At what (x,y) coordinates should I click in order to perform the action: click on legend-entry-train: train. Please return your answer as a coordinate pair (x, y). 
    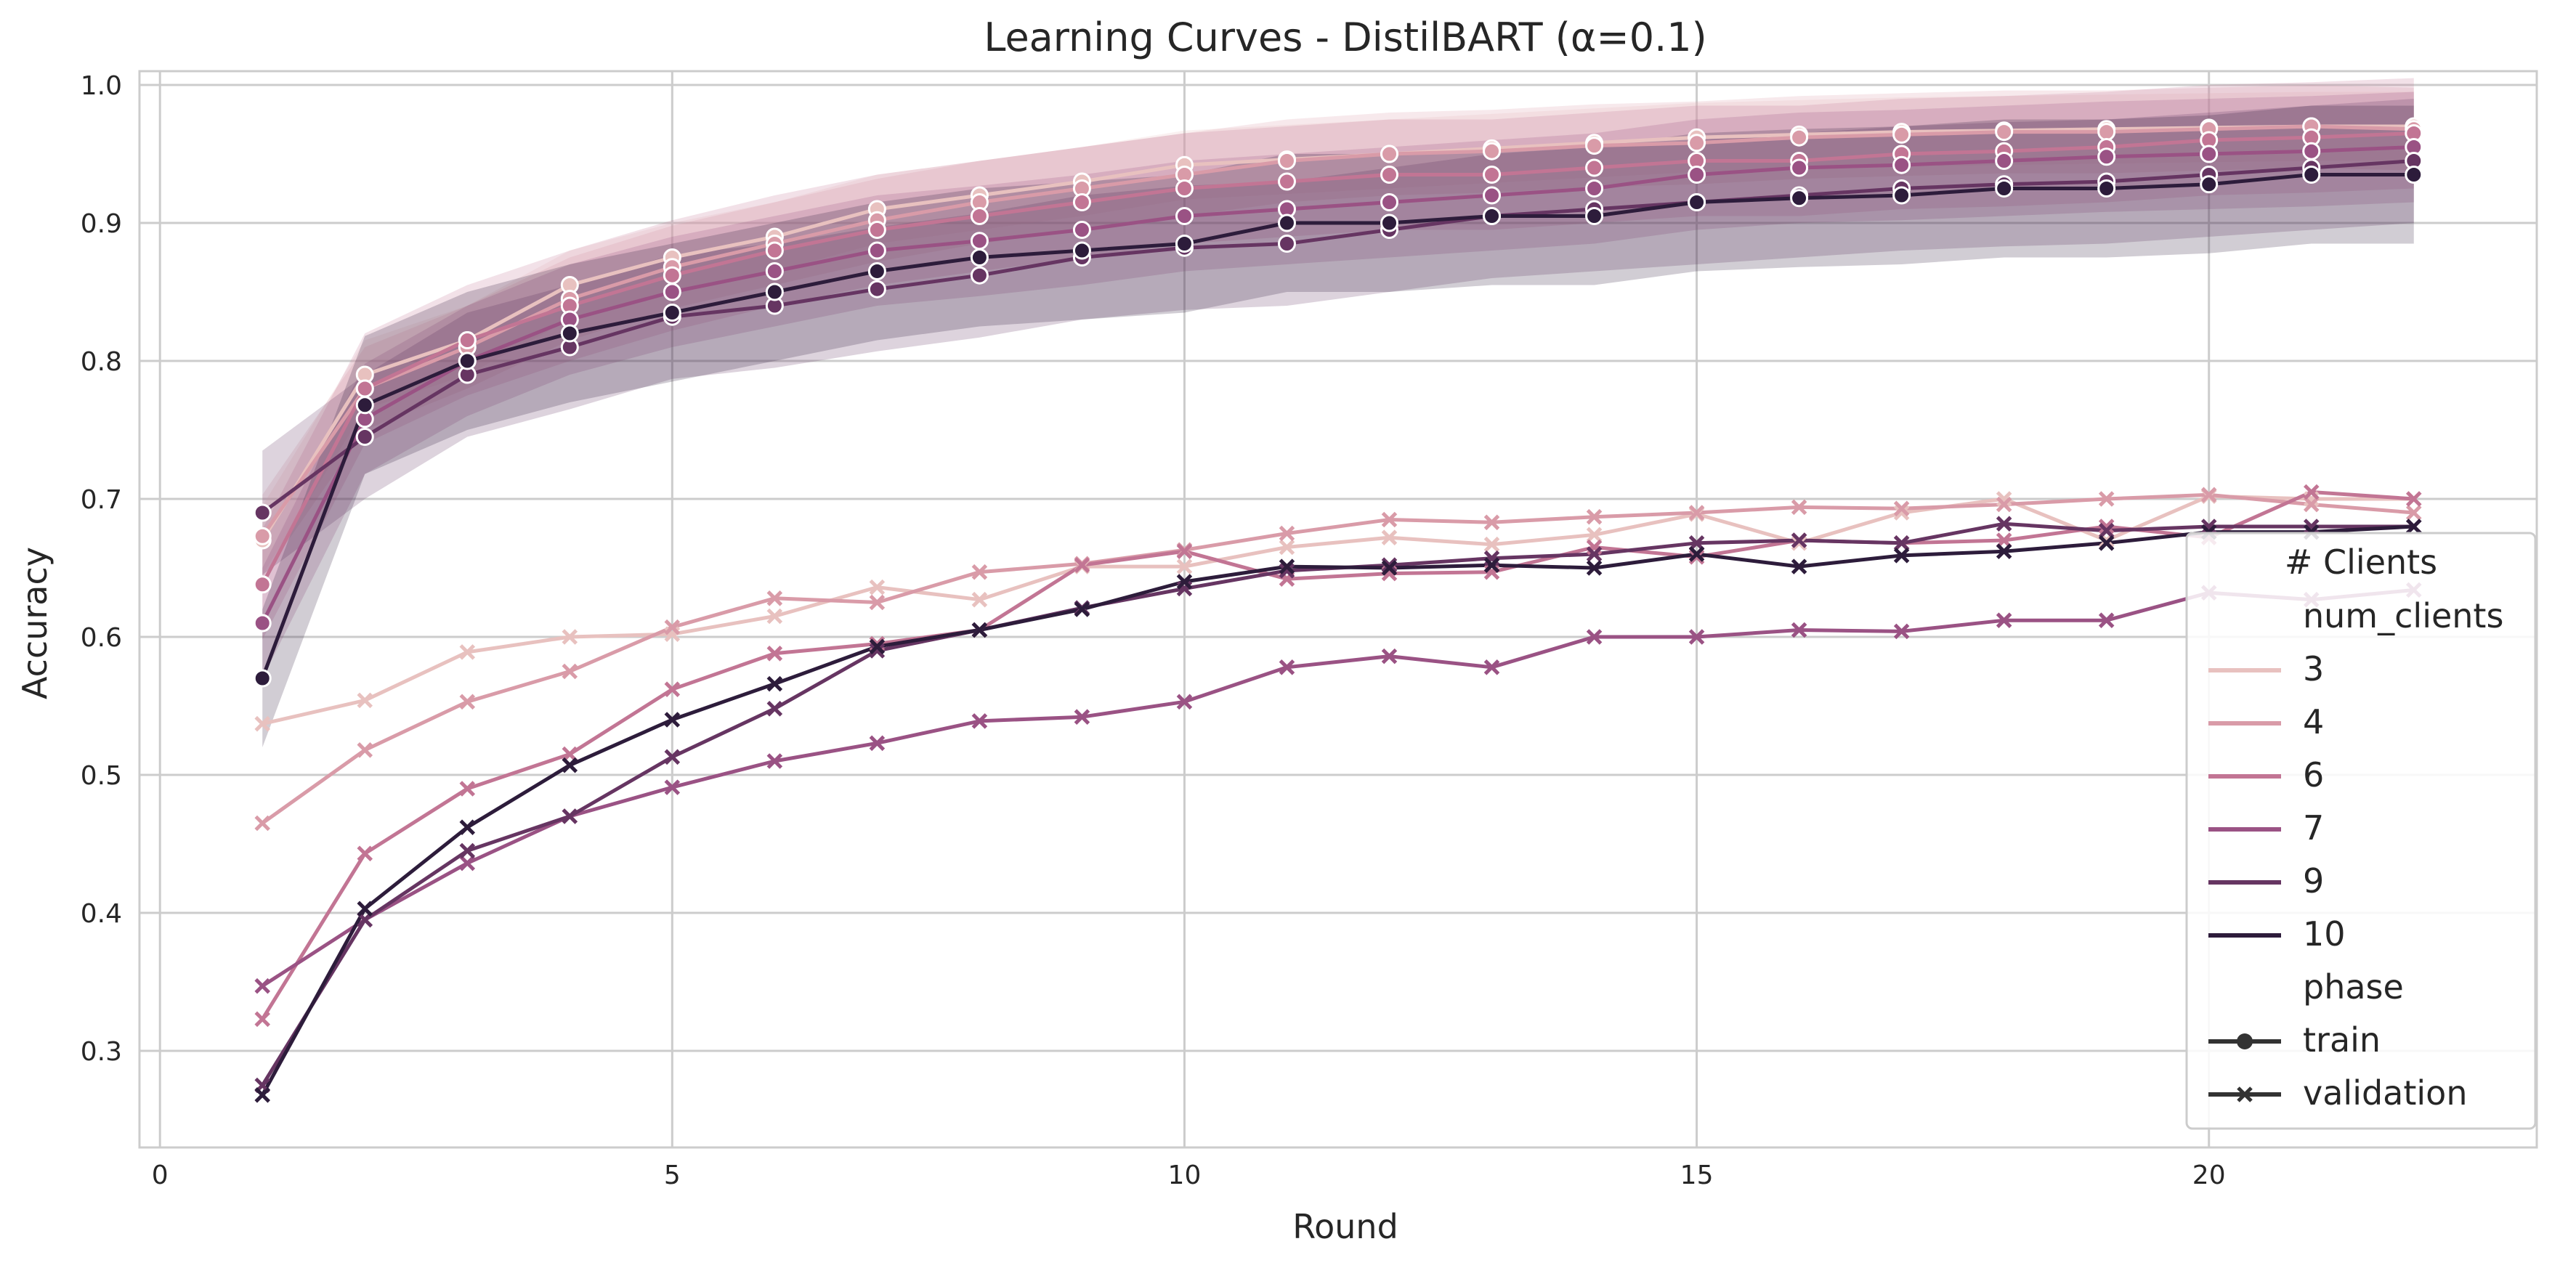
    Looking at the image, I should click on (2342, 1040).